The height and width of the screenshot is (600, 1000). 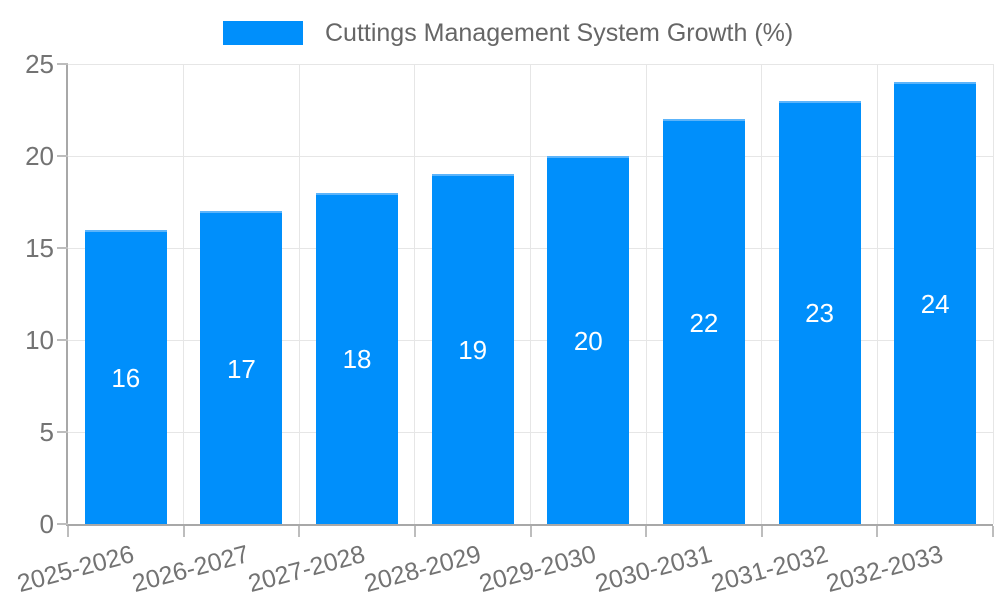 I want to click on bar-2028-2029: 19, so click(x=472, y=349).